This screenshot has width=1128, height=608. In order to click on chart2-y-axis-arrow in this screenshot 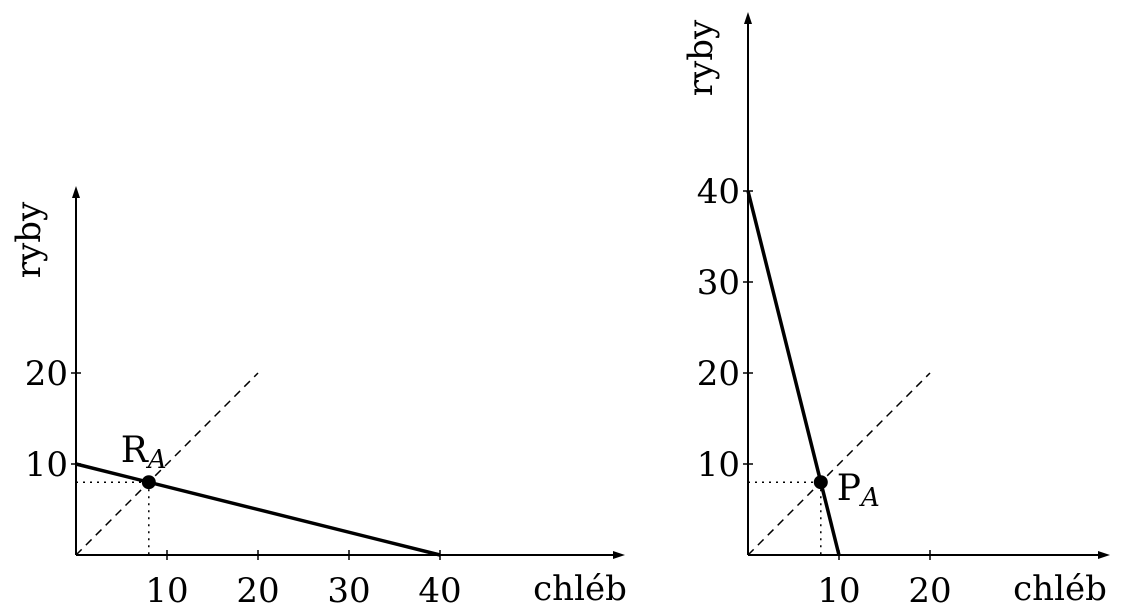, I will do `click(748, 18)`.